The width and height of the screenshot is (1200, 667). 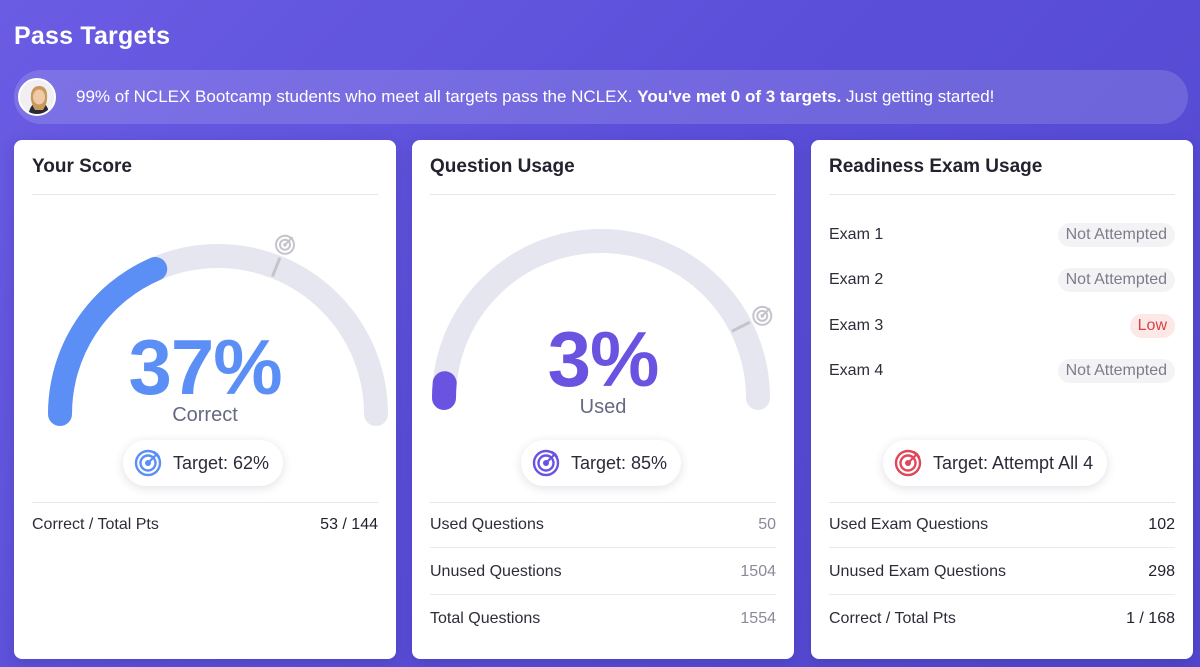 What do you see at coordinates (205, 367) in the screenshot?
I see `score-percent: 37%` at bounding box center [205, 367].